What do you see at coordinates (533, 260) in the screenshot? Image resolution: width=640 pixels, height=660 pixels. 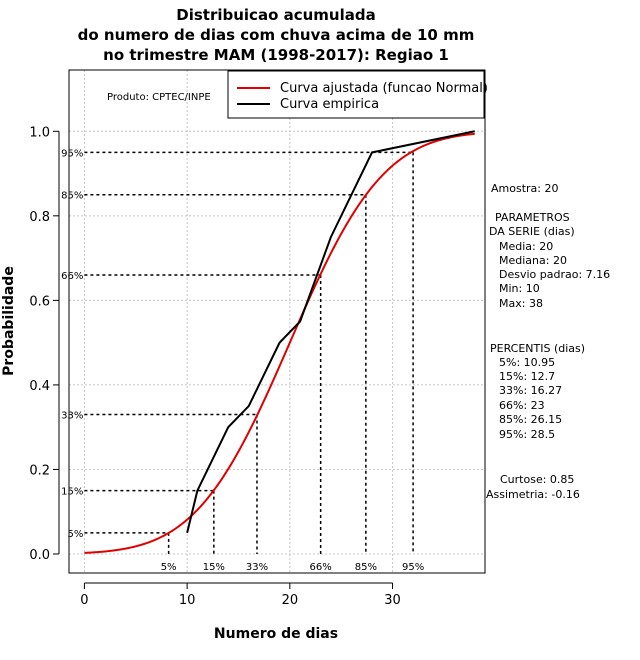 I see `param-mediana: Mediana: 20` at bounding box center [533, 260].